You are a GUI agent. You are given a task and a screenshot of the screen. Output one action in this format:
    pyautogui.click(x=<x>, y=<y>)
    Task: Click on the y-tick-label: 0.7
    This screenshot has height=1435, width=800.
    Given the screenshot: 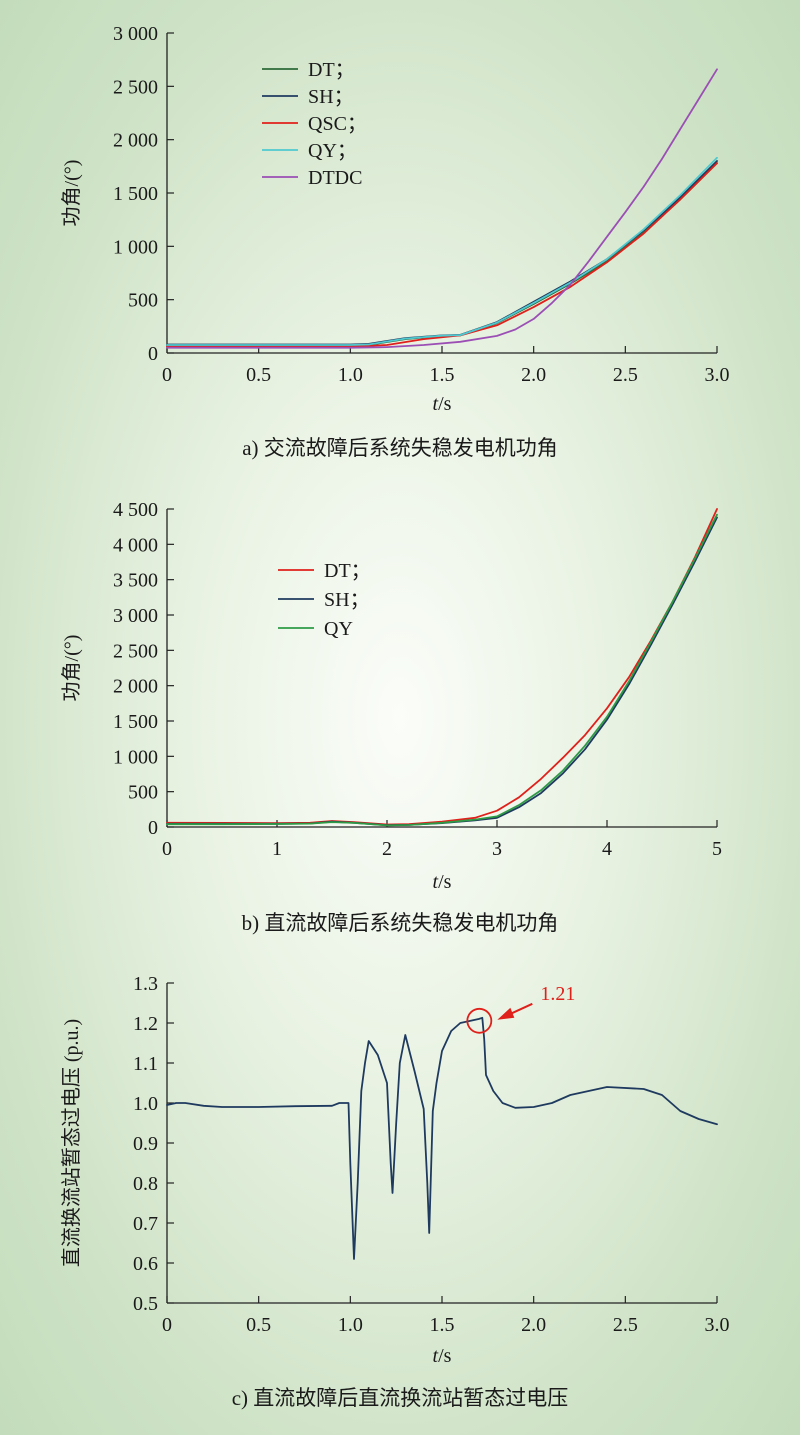 What is the action you would take?
    pyautogui.click(x=145, y=1224)
    